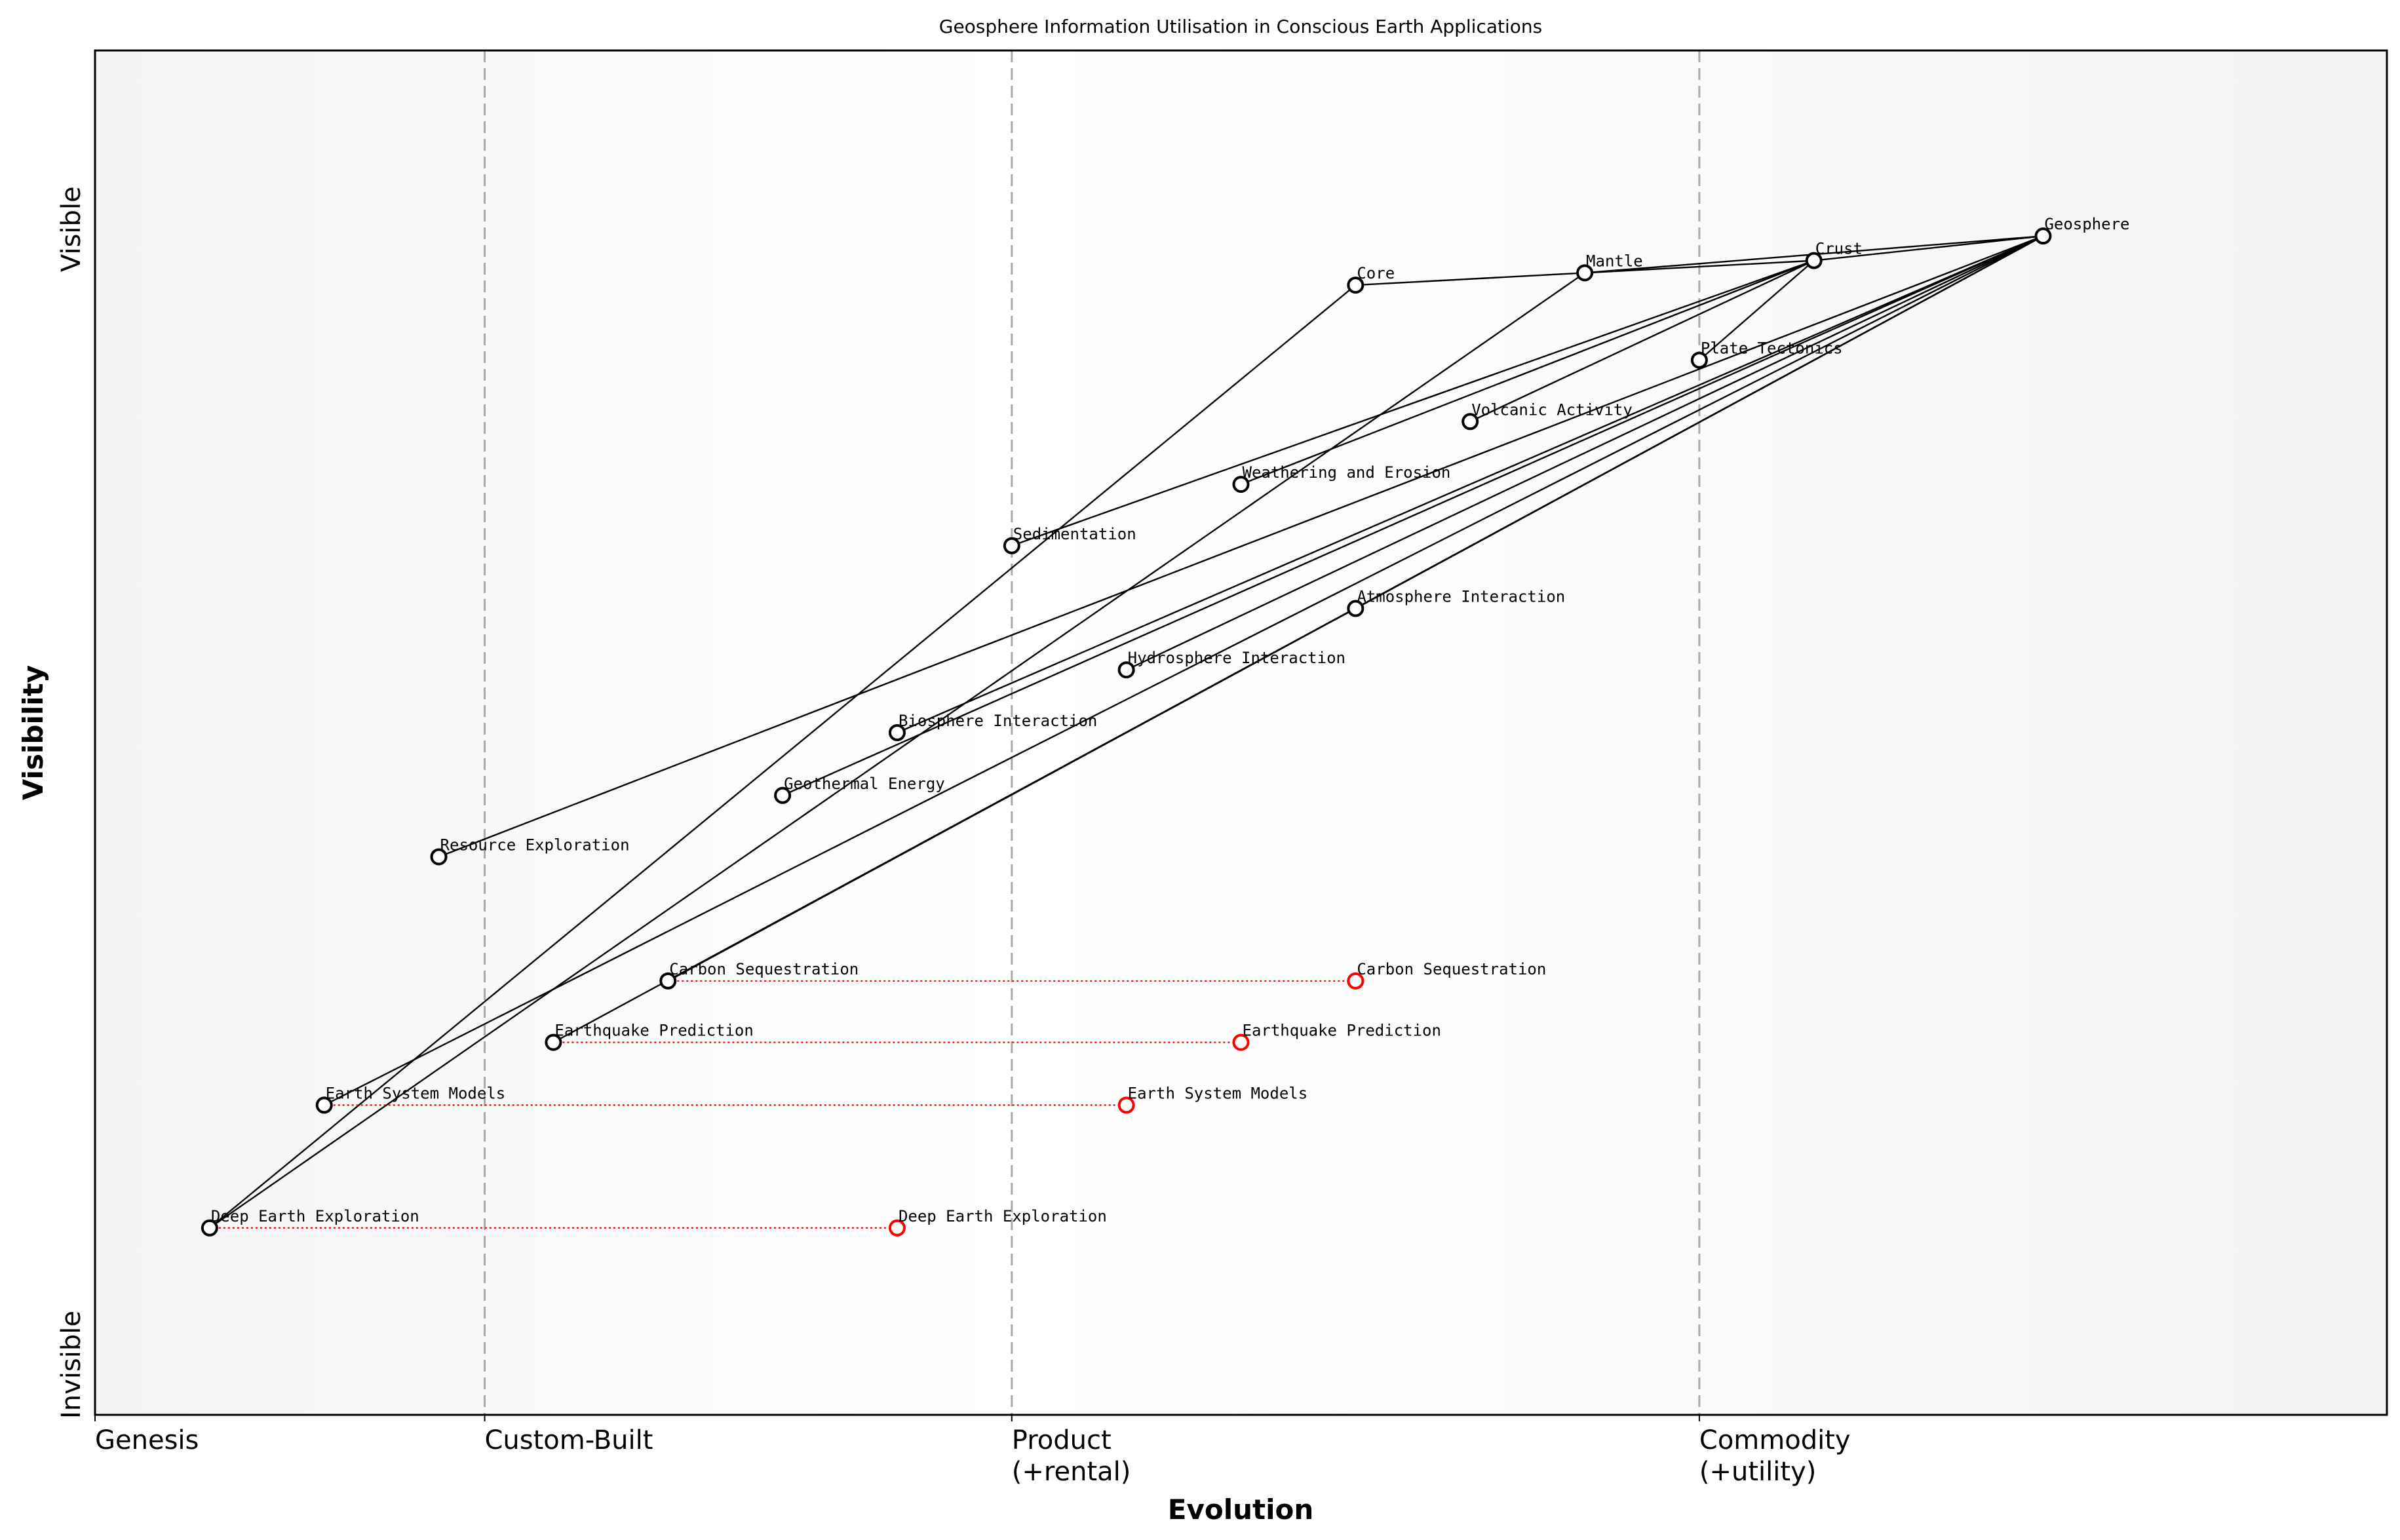 Image resolution: width=2400 pixels, height=1540 pixels. What do you see at coordinates (1218, 1093) in the screenshot?
I see `evolved-component-label: Earth System Models` at bounding box center [1218, 1093].